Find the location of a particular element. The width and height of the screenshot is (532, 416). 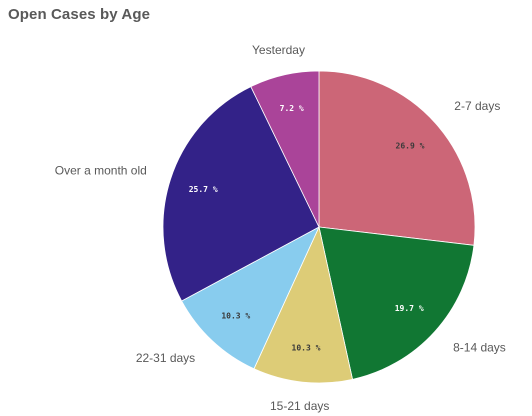

chart-title: Open Cases by Age is located at coordinates (79, 14).